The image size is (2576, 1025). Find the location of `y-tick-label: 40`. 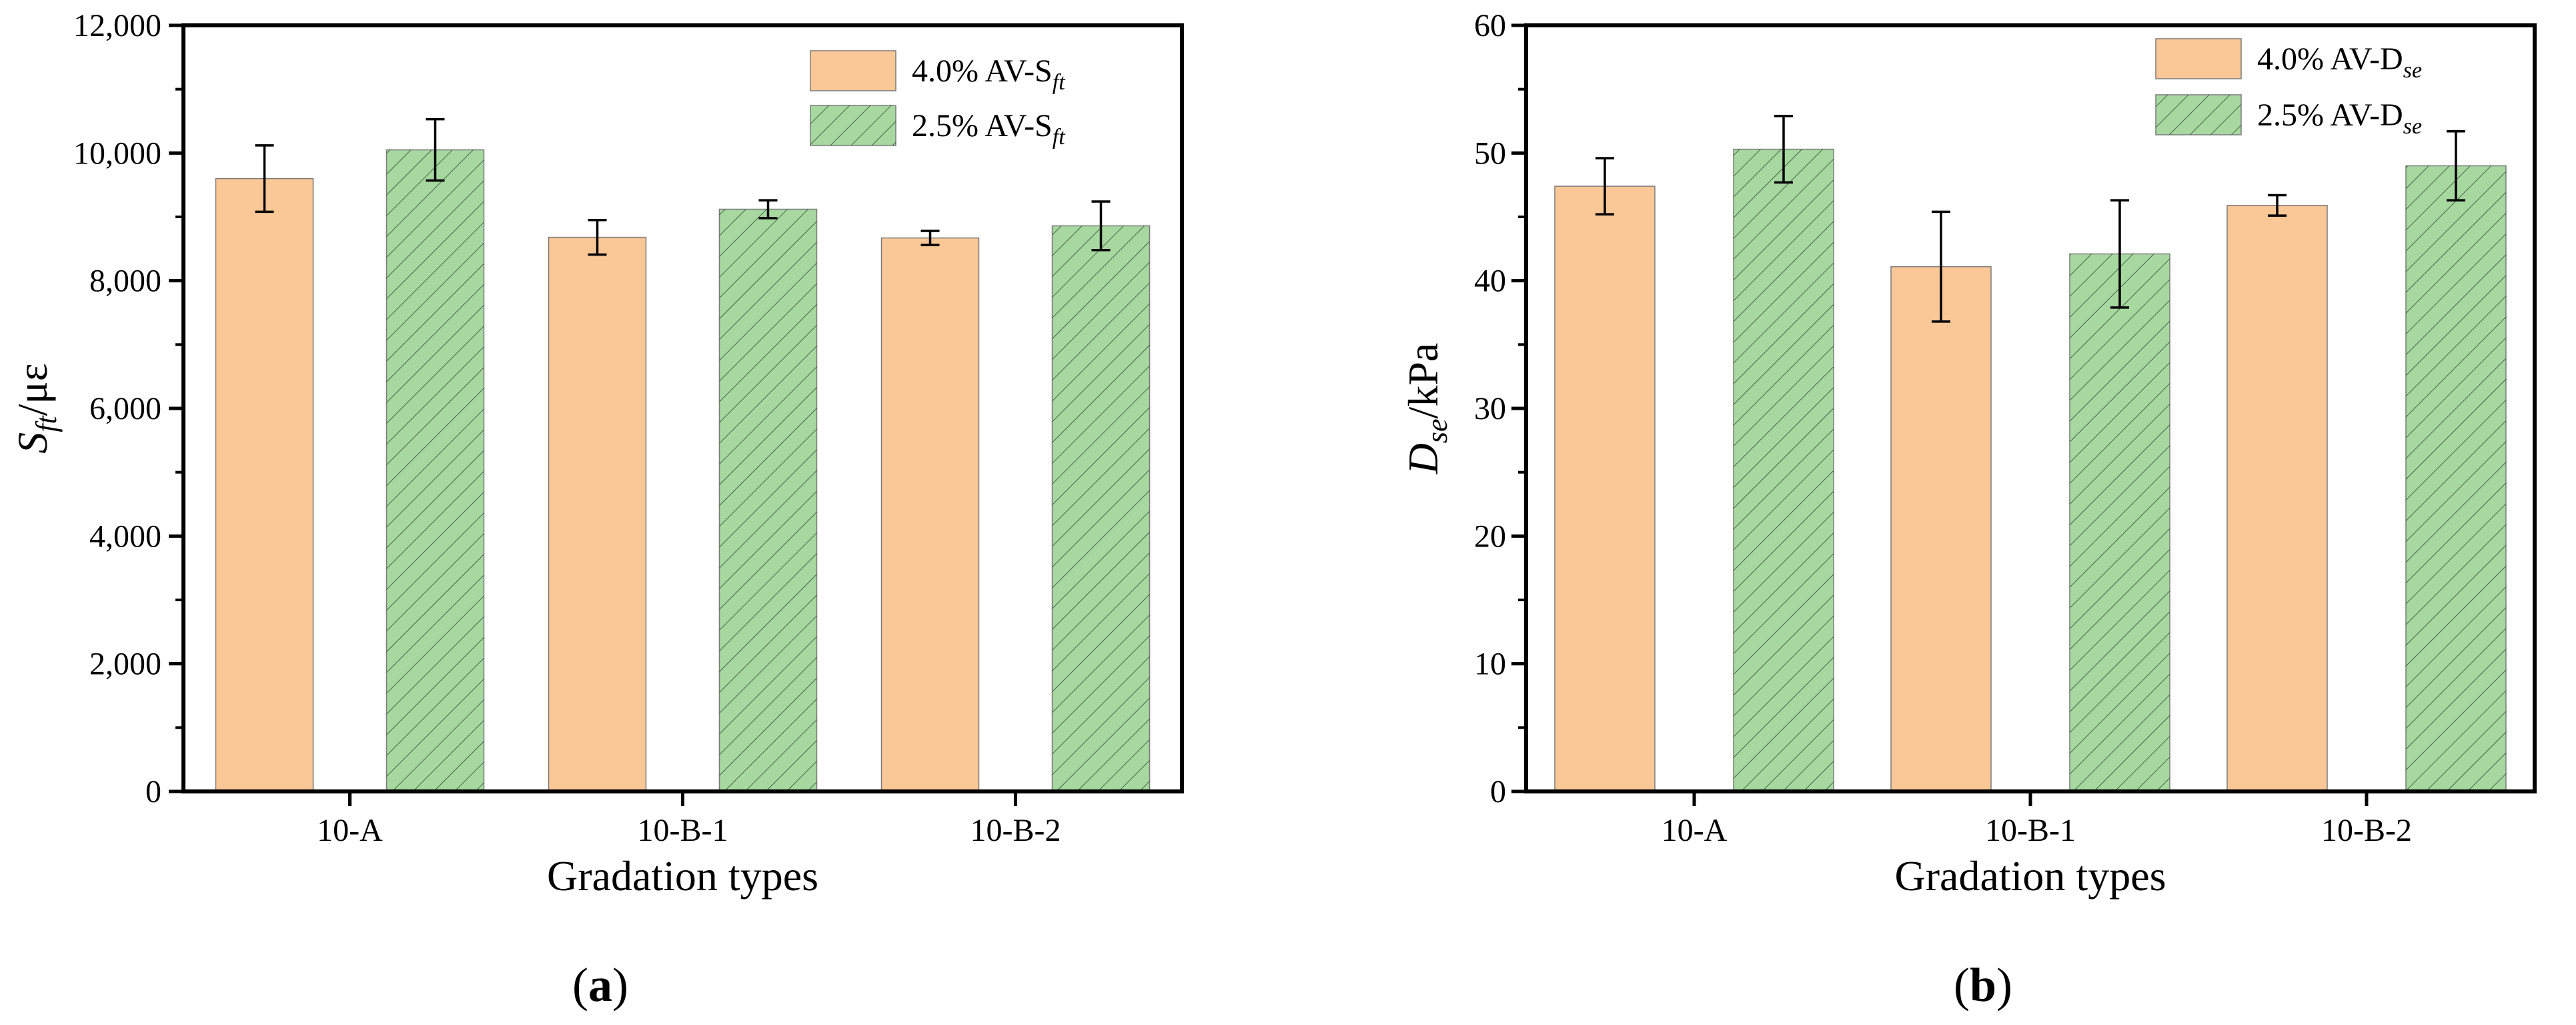

y-tick-label: 40 is located at coordinates (1490, 281).